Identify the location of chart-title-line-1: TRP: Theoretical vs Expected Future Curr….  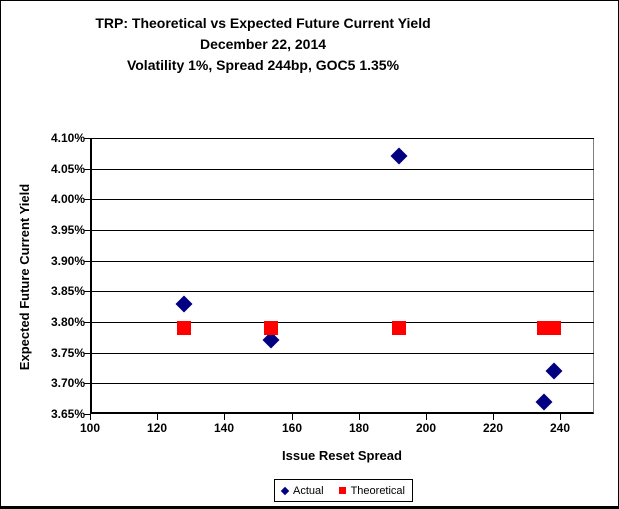
(263, 23).